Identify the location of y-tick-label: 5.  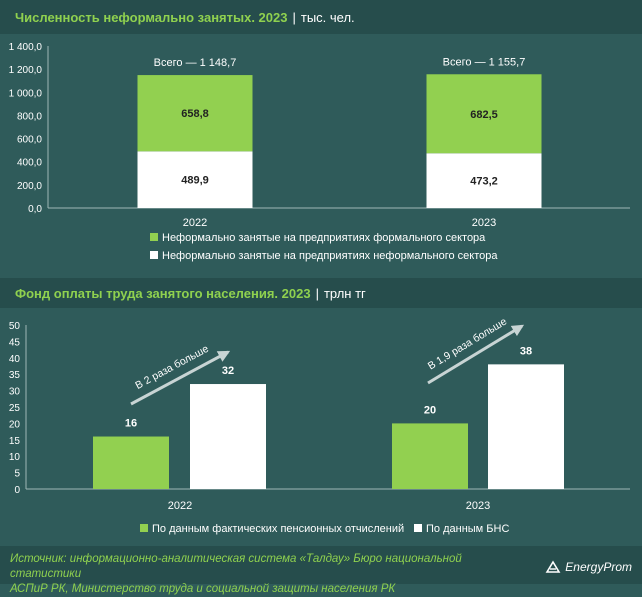
(17, 474).